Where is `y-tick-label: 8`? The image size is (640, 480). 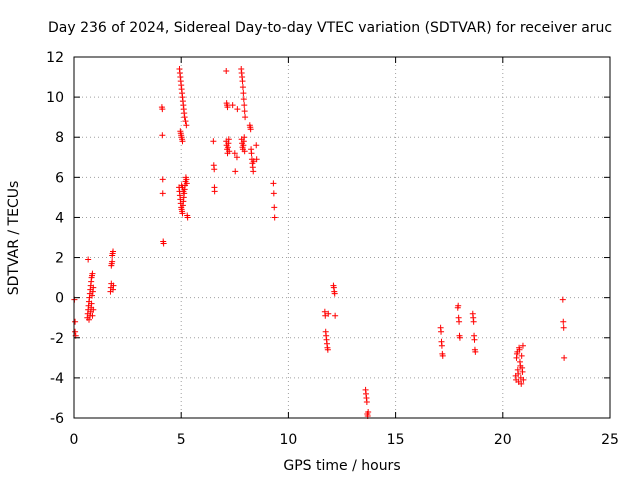 y-tick-label: 8 is located at coordinates (59, 138).